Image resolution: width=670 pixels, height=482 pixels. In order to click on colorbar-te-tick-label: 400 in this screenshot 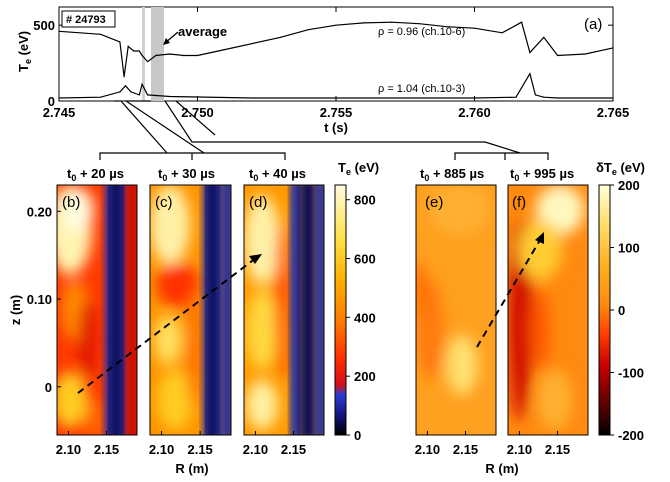, I will do `click(365, 317)`.